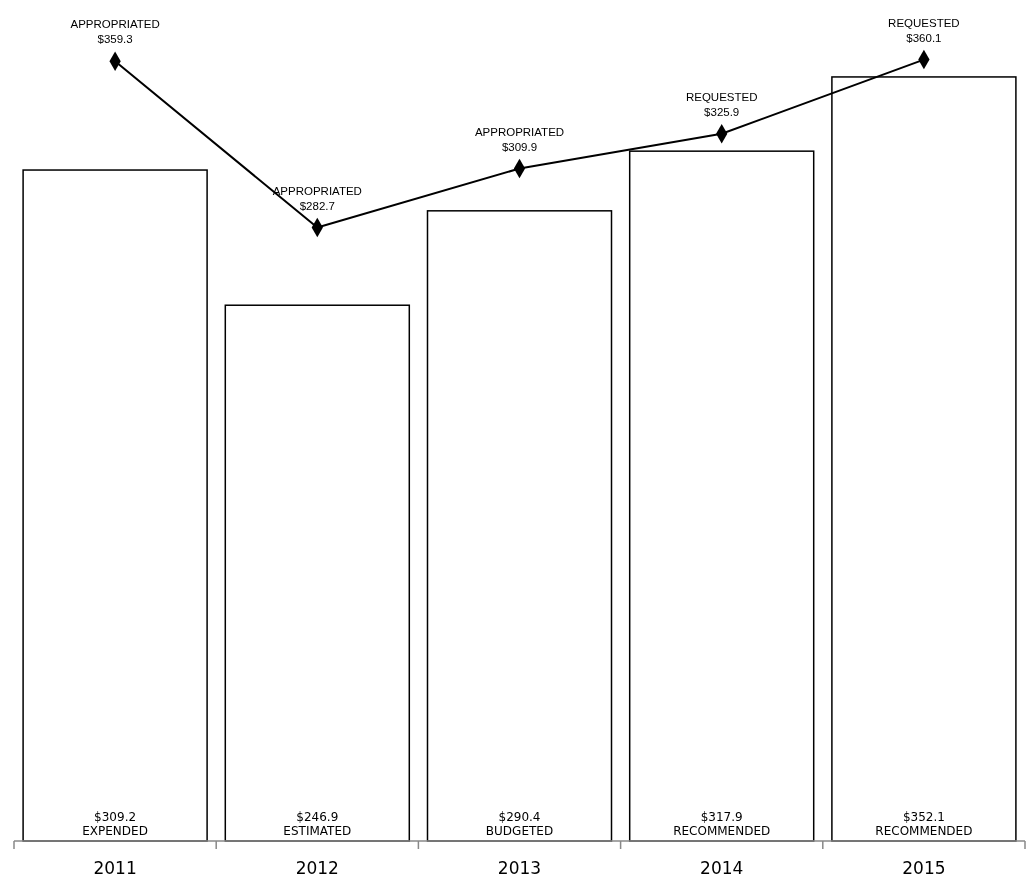  I want to click on x-tick-label: 2011, so click(115, 868).